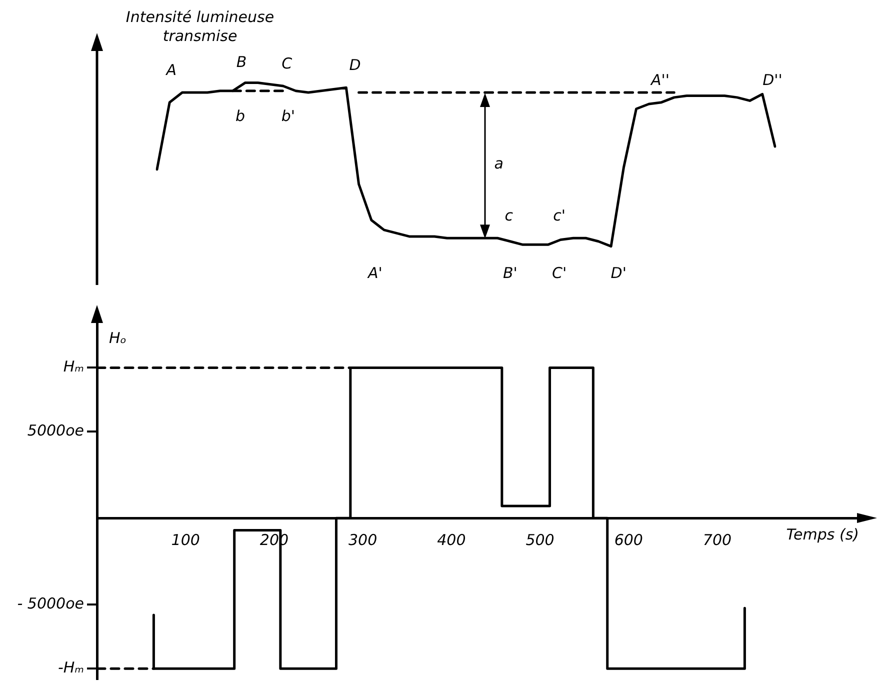  I want to click on text: C', so click(559, 273).